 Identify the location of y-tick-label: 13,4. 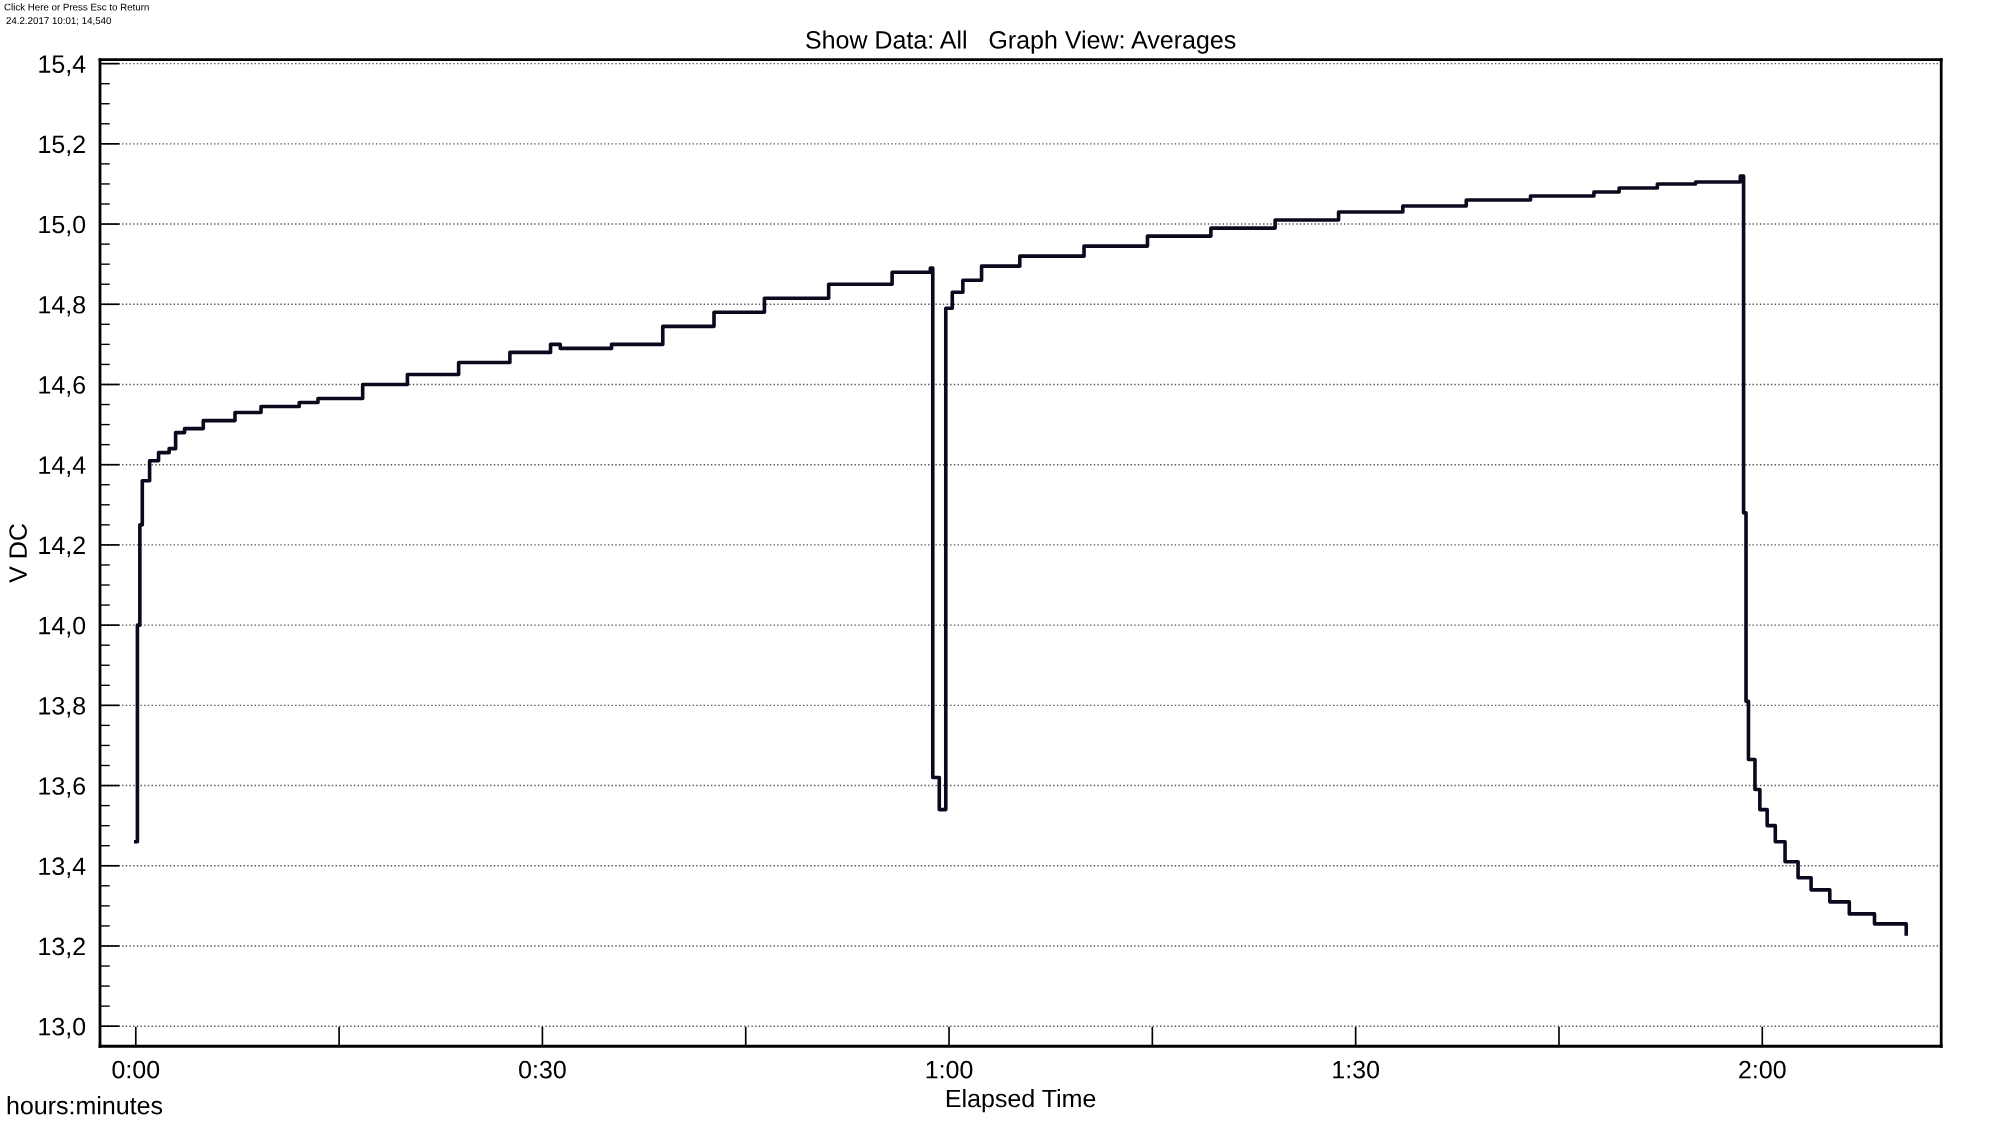
(62, 868).